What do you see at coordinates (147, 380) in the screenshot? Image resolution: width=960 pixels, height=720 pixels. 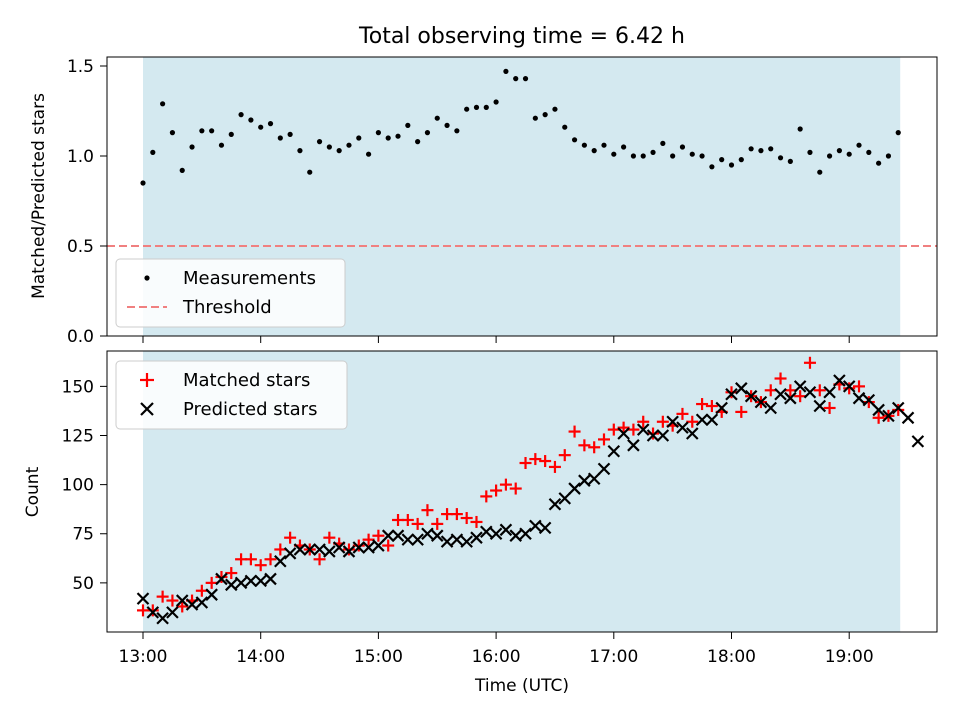 I see `legend-matched-marker` at bounding box center [147, 380].